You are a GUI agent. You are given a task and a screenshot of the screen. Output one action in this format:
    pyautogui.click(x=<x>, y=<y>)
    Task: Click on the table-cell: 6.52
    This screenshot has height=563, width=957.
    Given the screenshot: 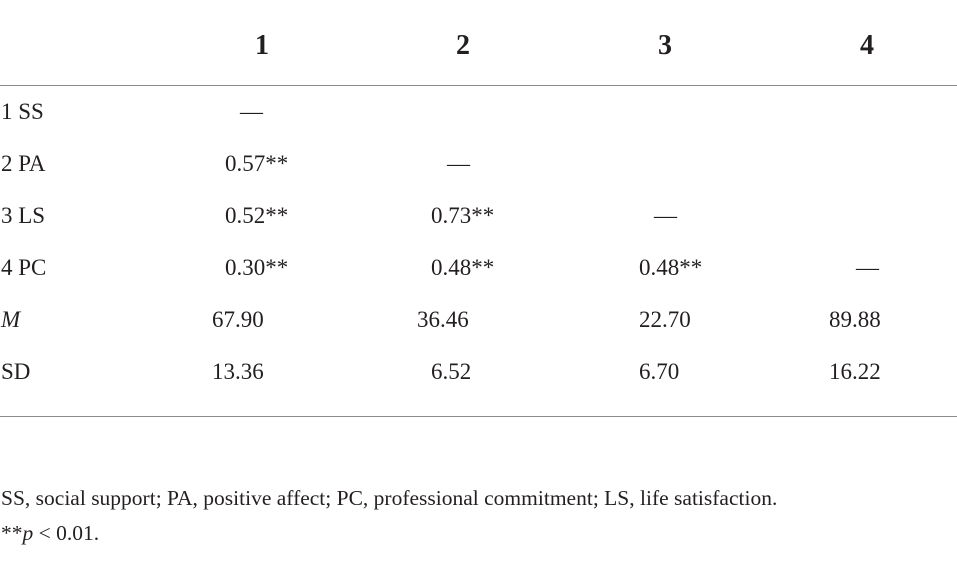 What is the action you would take?
    pyautogui.click(x=451, y=371)
    